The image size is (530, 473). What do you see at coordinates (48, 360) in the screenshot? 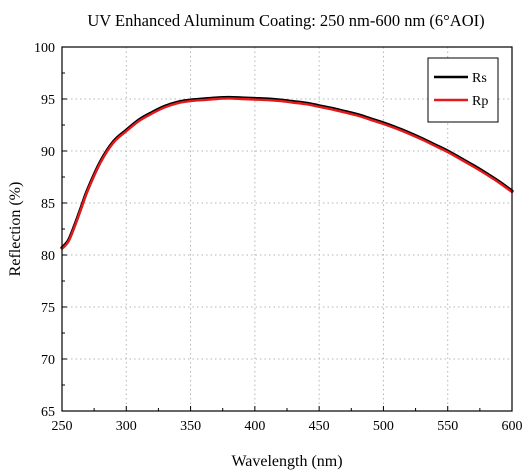
I see `y-tick-label: 70` at bounding box center [48, 360].